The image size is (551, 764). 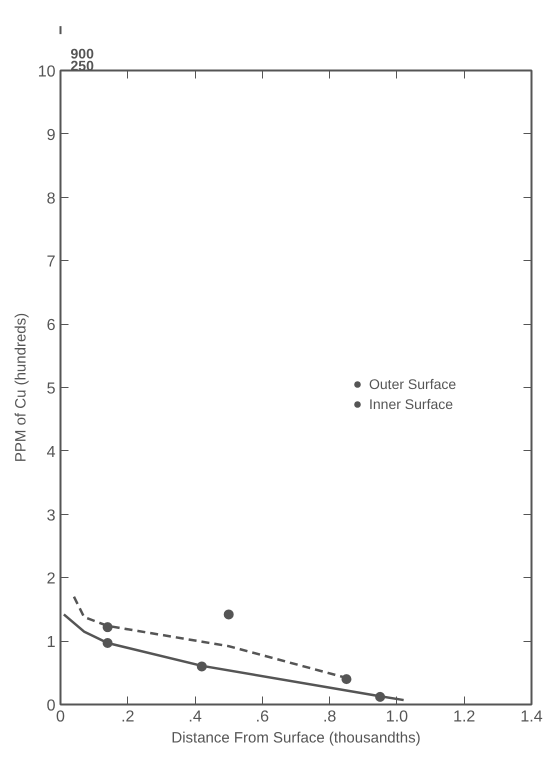 I want to click on y-tick-label: 5, so click(x=51, y=389).